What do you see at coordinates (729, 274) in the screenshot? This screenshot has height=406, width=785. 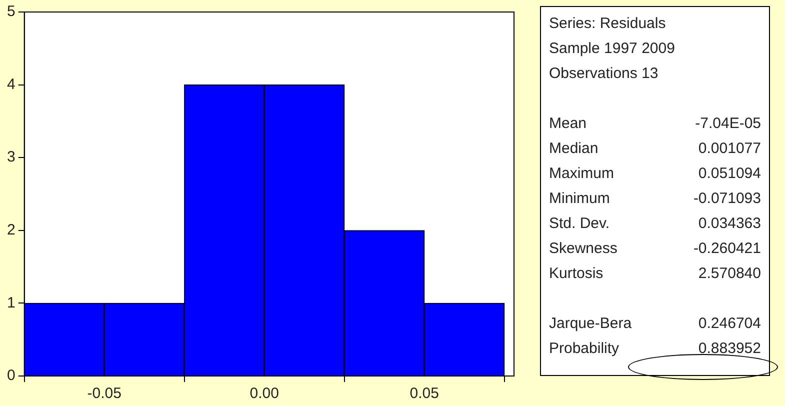 I see `text: 2.570840` at bounding box center [729, 274].